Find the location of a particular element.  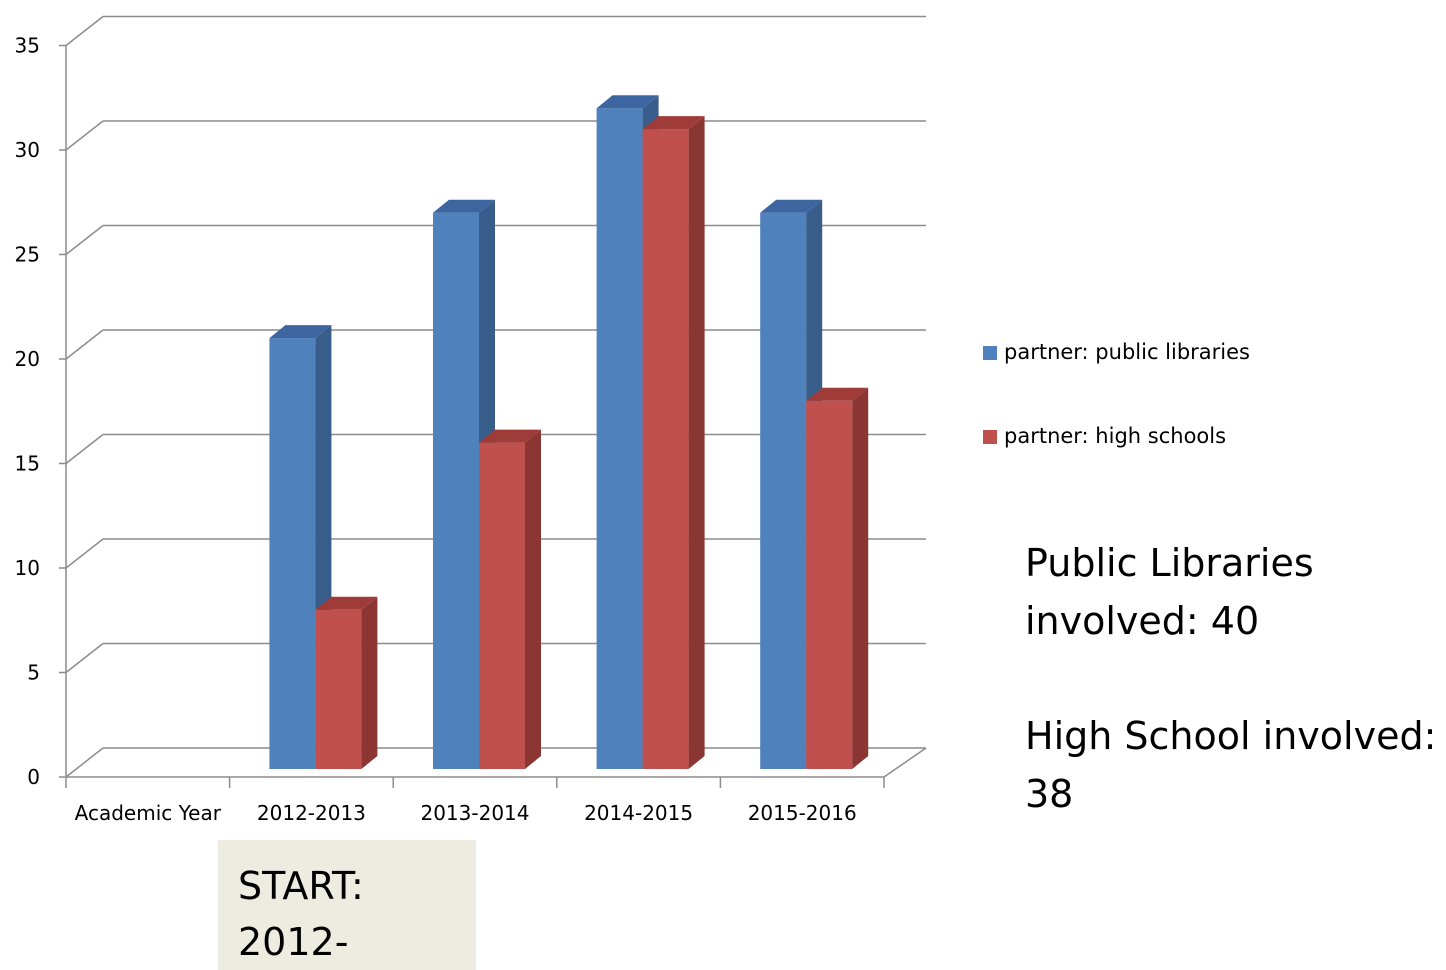

y-tick-label: 5 is located at coordinates (33, 673).